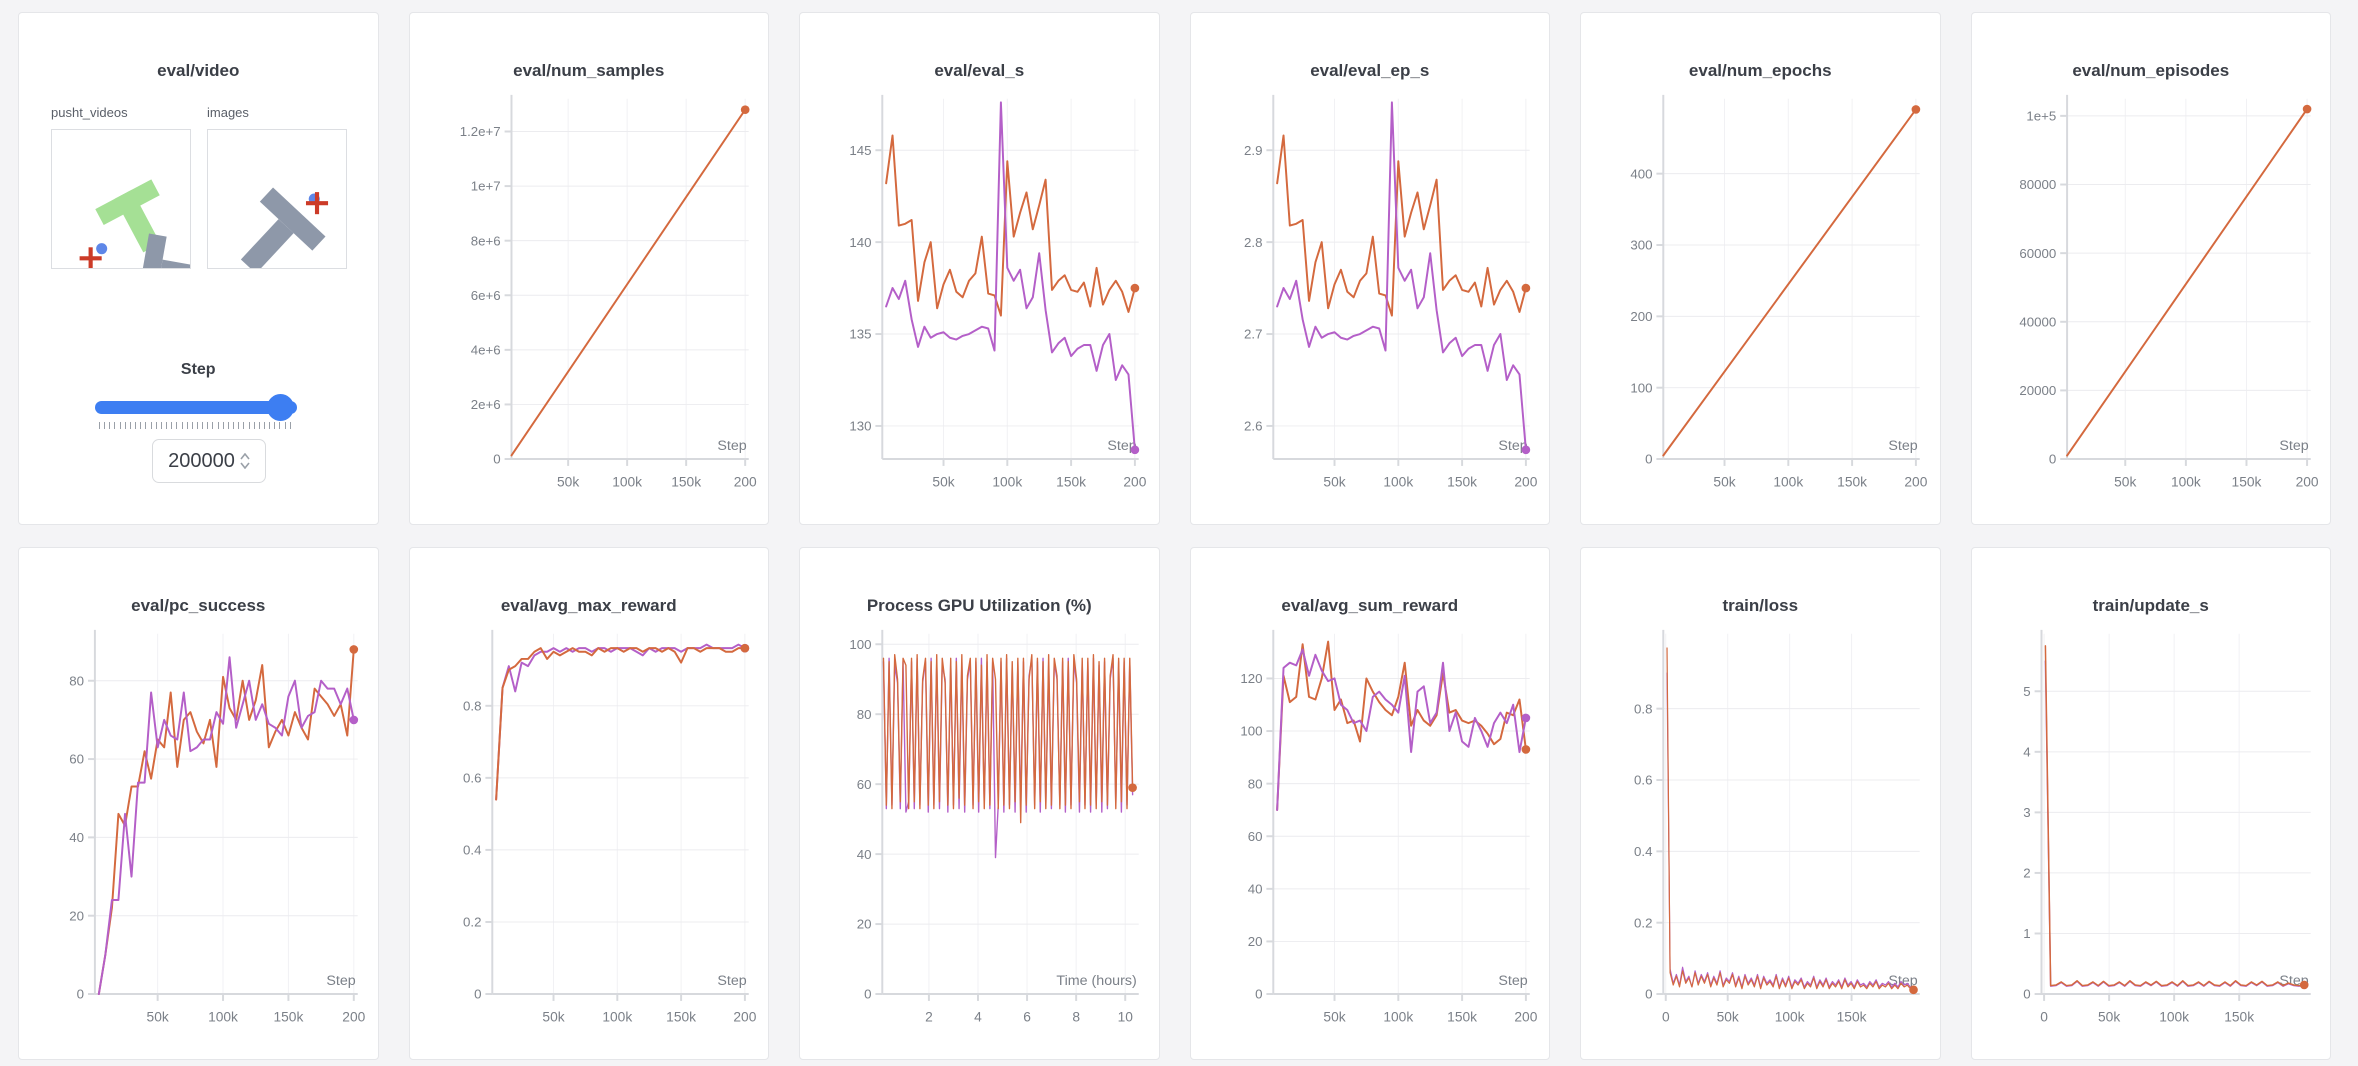  I want to click on svg-text: 6, so click(1027, 1017).